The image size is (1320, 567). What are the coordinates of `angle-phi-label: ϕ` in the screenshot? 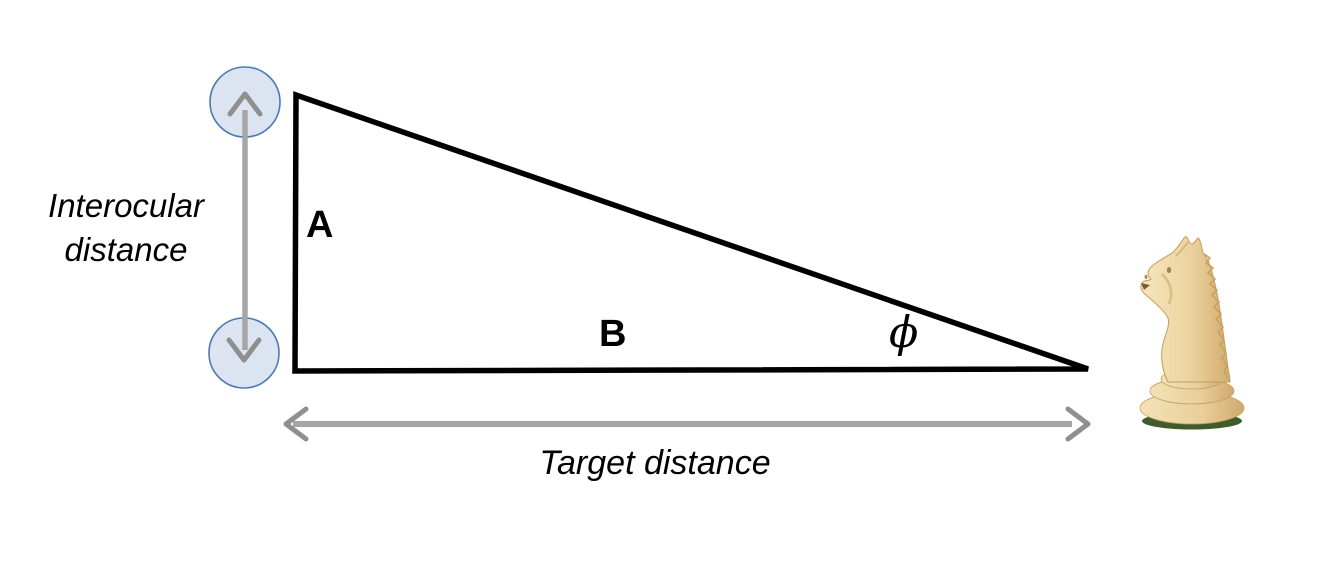 It's located at (904, 333).